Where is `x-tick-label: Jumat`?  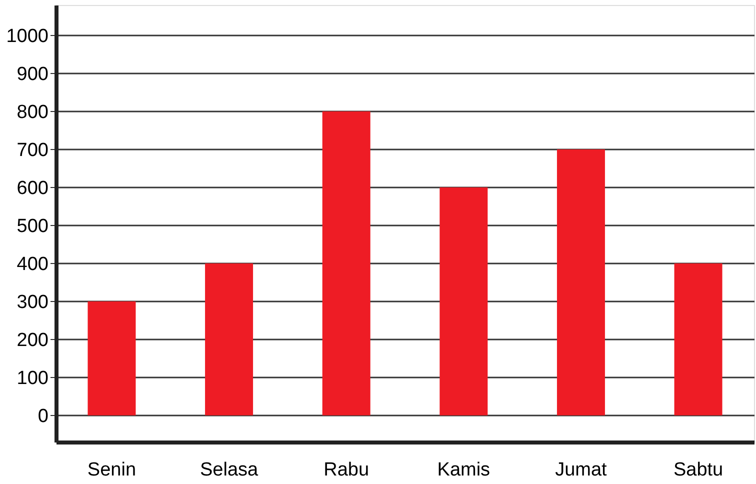 x-tick-label: Jumat is located at coordinates (581, 470).